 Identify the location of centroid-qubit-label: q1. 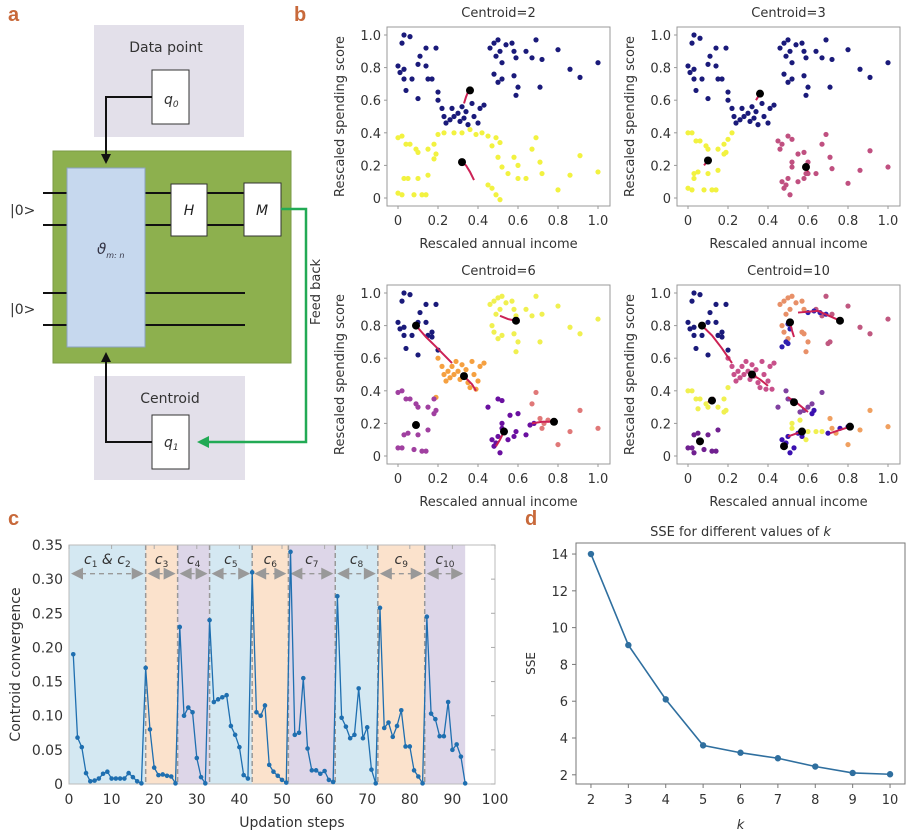
(171, 444).